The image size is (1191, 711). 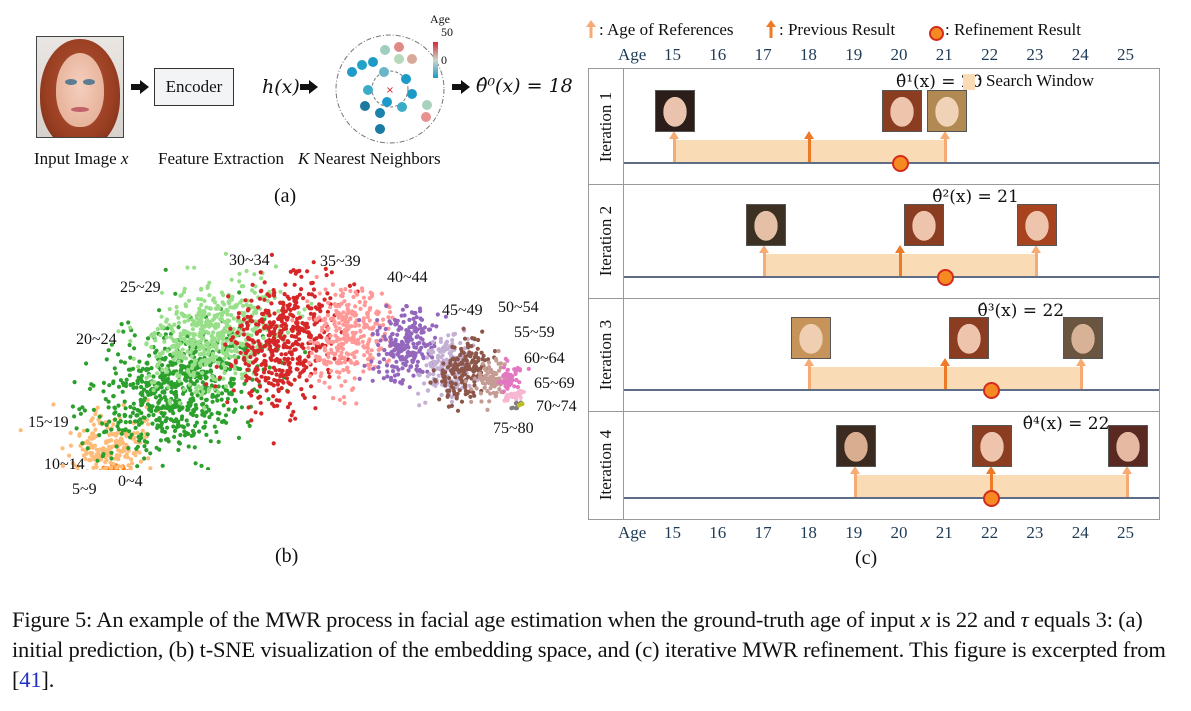 I want to click on citation-link: 41, so click(x=30, y=679).